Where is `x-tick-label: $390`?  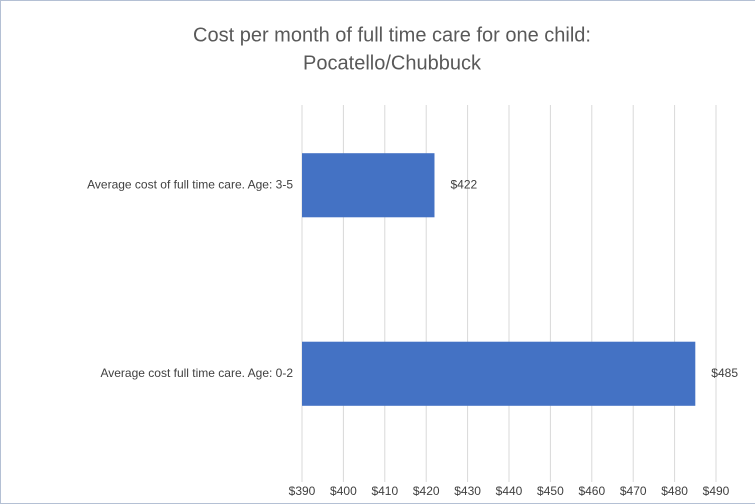
x-tick-label: $390 is located at coordinates (302, 491).